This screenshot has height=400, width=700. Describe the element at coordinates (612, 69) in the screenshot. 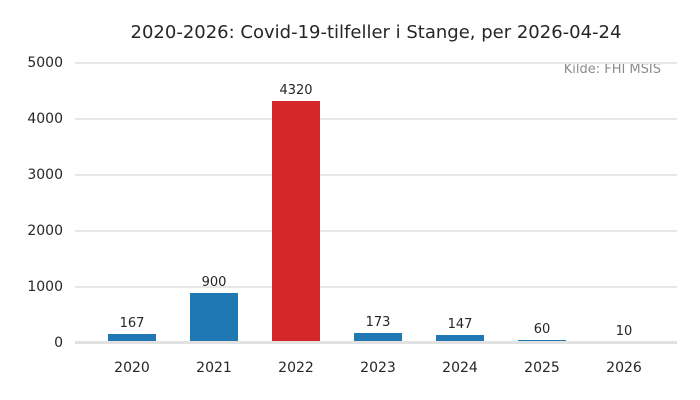

I see `source-label: Kilde: FHI MSIS` at that location.